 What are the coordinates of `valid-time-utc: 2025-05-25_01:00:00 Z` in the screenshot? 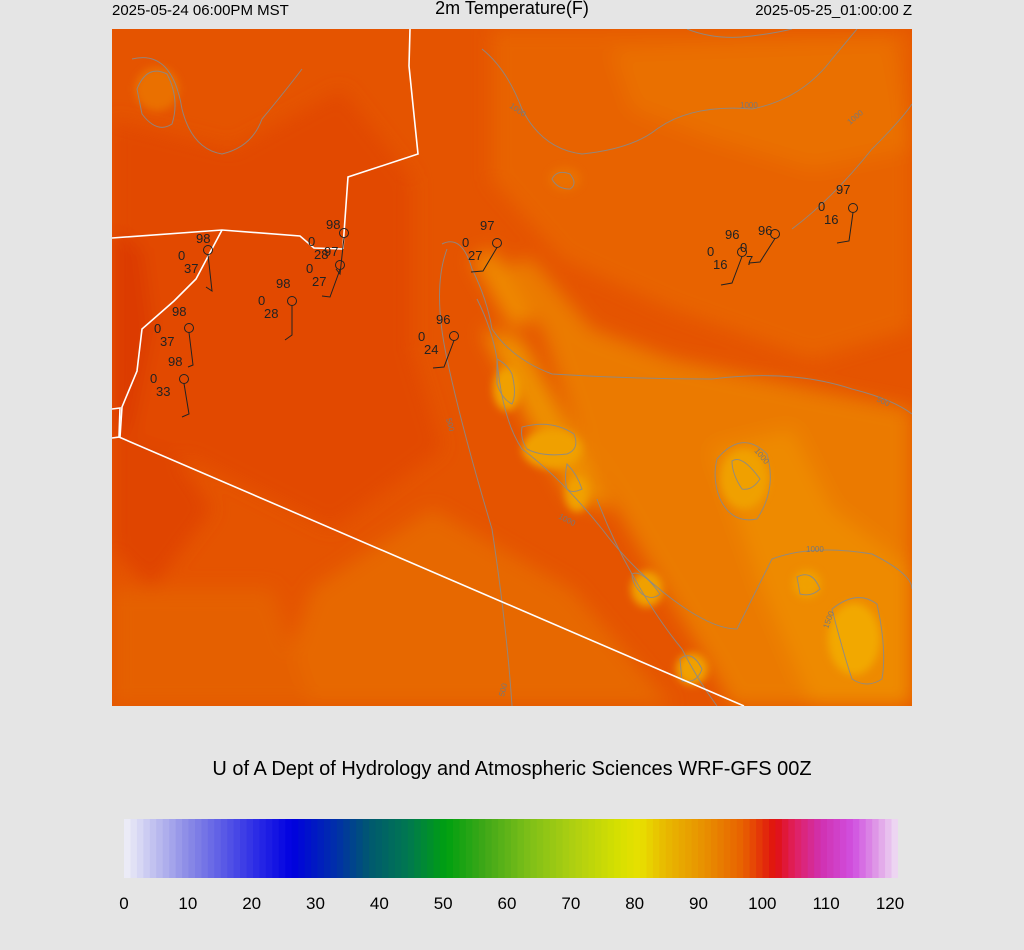 It's located at (833, 10).